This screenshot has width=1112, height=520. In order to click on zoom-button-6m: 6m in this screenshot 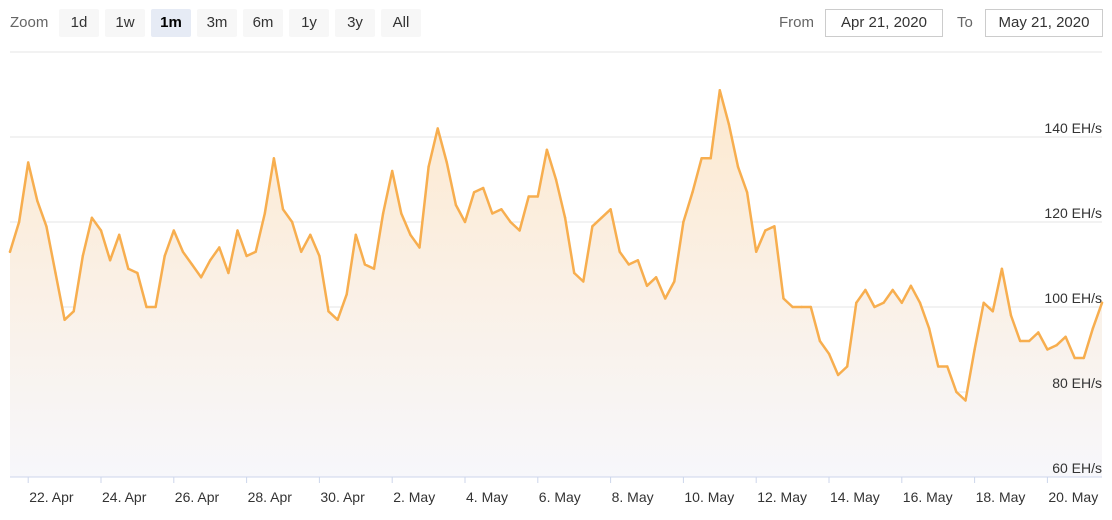, I will do `click(263, 23)`.